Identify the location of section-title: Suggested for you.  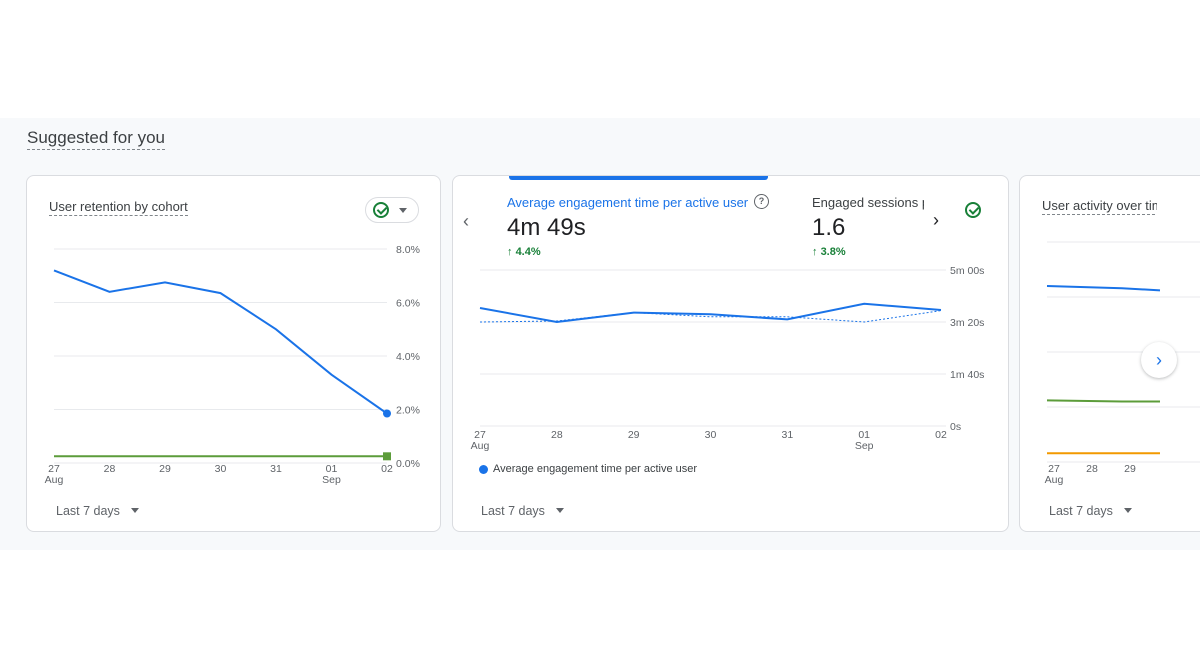
(96, 139).